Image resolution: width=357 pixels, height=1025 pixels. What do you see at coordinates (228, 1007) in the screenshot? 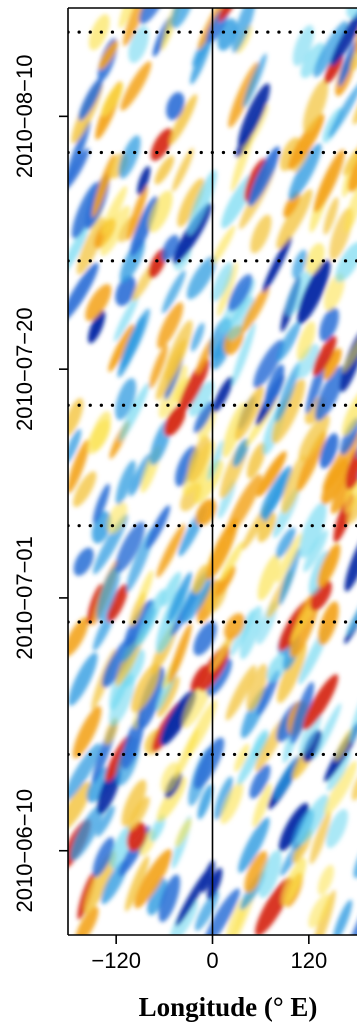
I see `x-axis-label: Longitude (° E)` at bounding box center [228, 1007].